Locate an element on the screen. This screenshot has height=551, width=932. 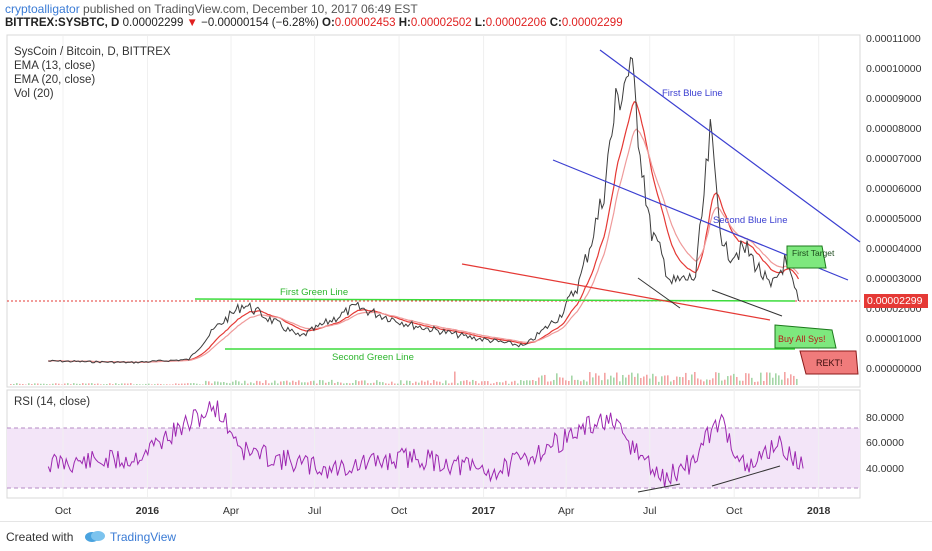
rekt-label: REKT! is located at coordinates (829, 363).